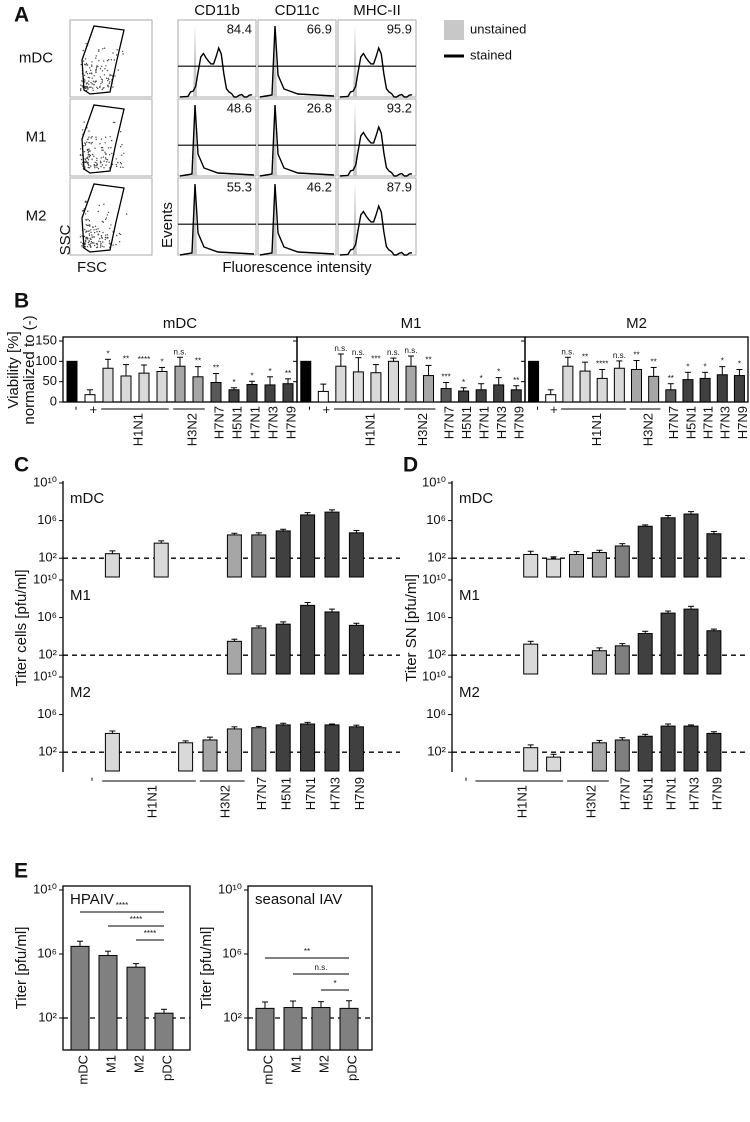 The width and height of the screenshot is (750, 1122). I want to click on x-tick-label: mDC, so click(267, 1070).